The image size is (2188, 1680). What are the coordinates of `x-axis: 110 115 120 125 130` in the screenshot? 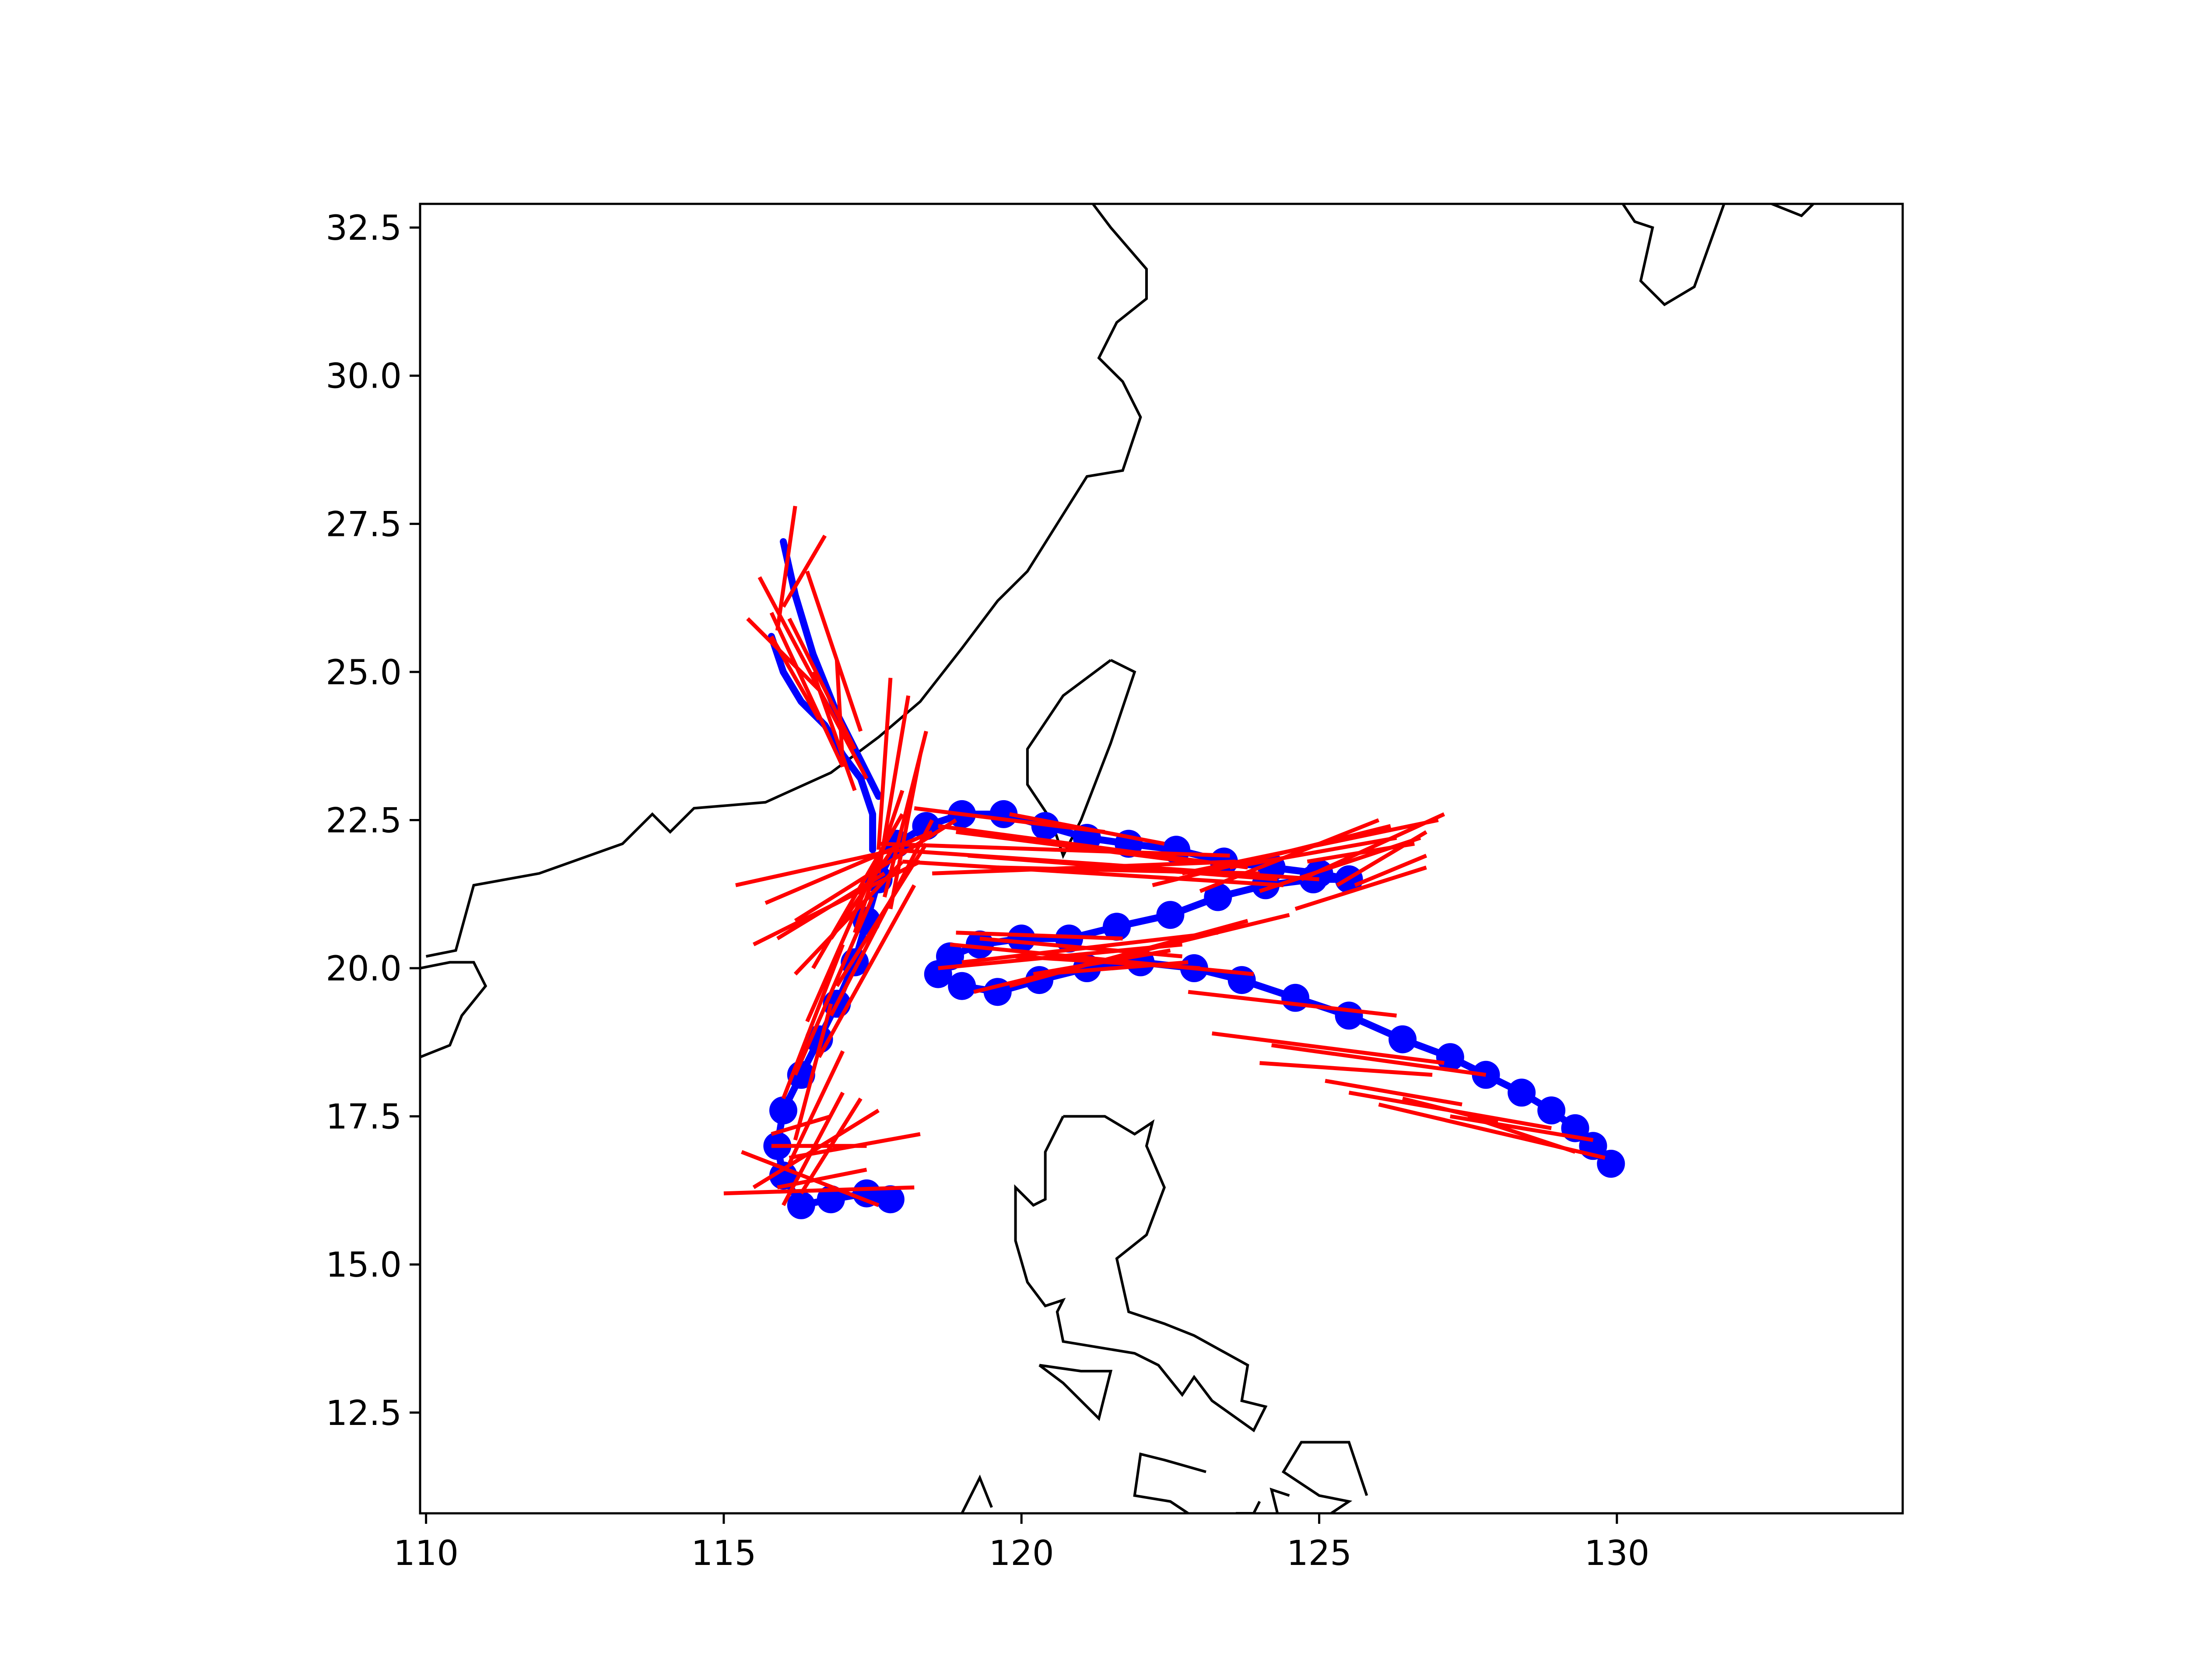 It's located at (1021, 1543).